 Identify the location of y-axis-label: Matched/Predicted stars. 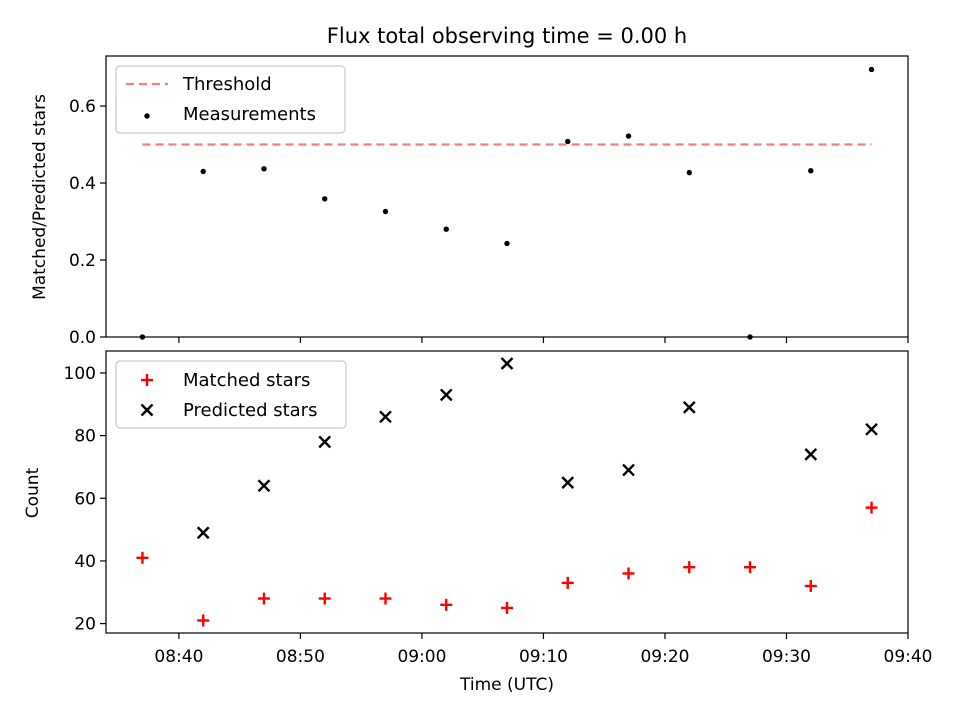
(40, 197).